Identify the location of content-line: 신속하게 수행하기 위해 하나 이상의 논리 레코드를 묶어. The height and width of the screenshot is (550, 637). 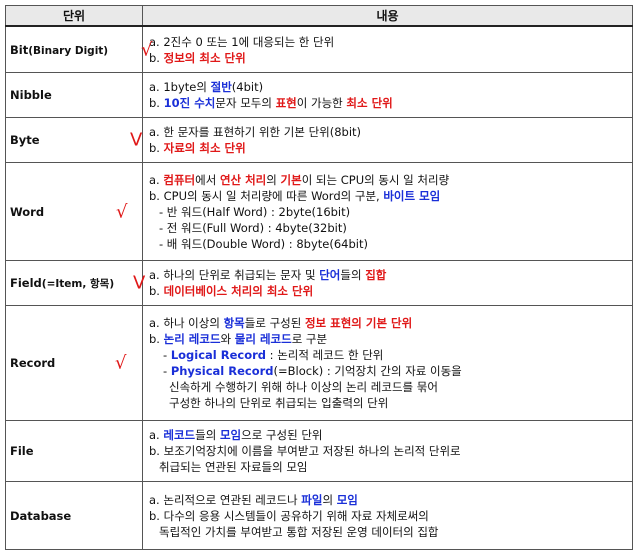
(388, 387).